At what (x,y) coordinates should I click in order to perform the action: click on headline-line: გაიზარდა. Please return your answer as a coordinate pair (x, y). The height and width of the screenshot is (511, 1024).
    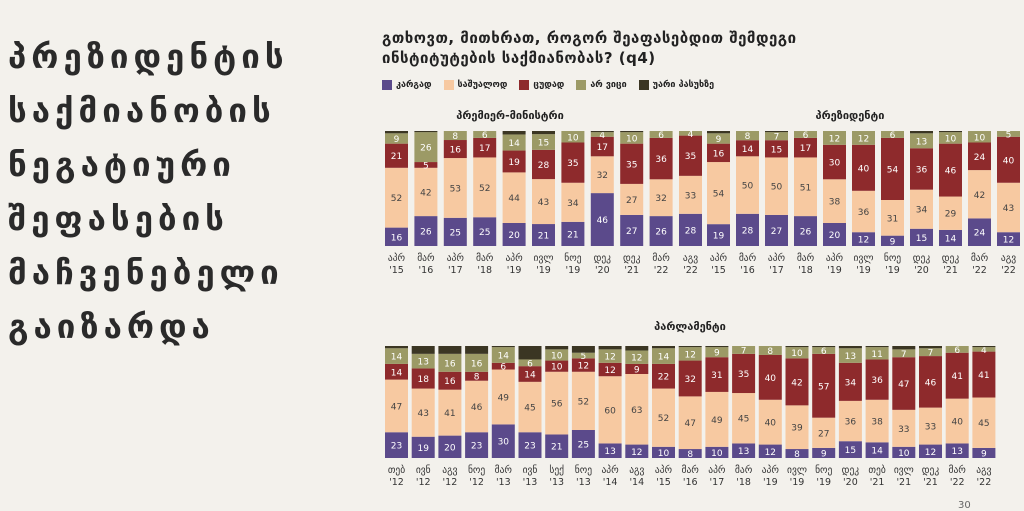
    Looking at the image, I should click on (111, 326).